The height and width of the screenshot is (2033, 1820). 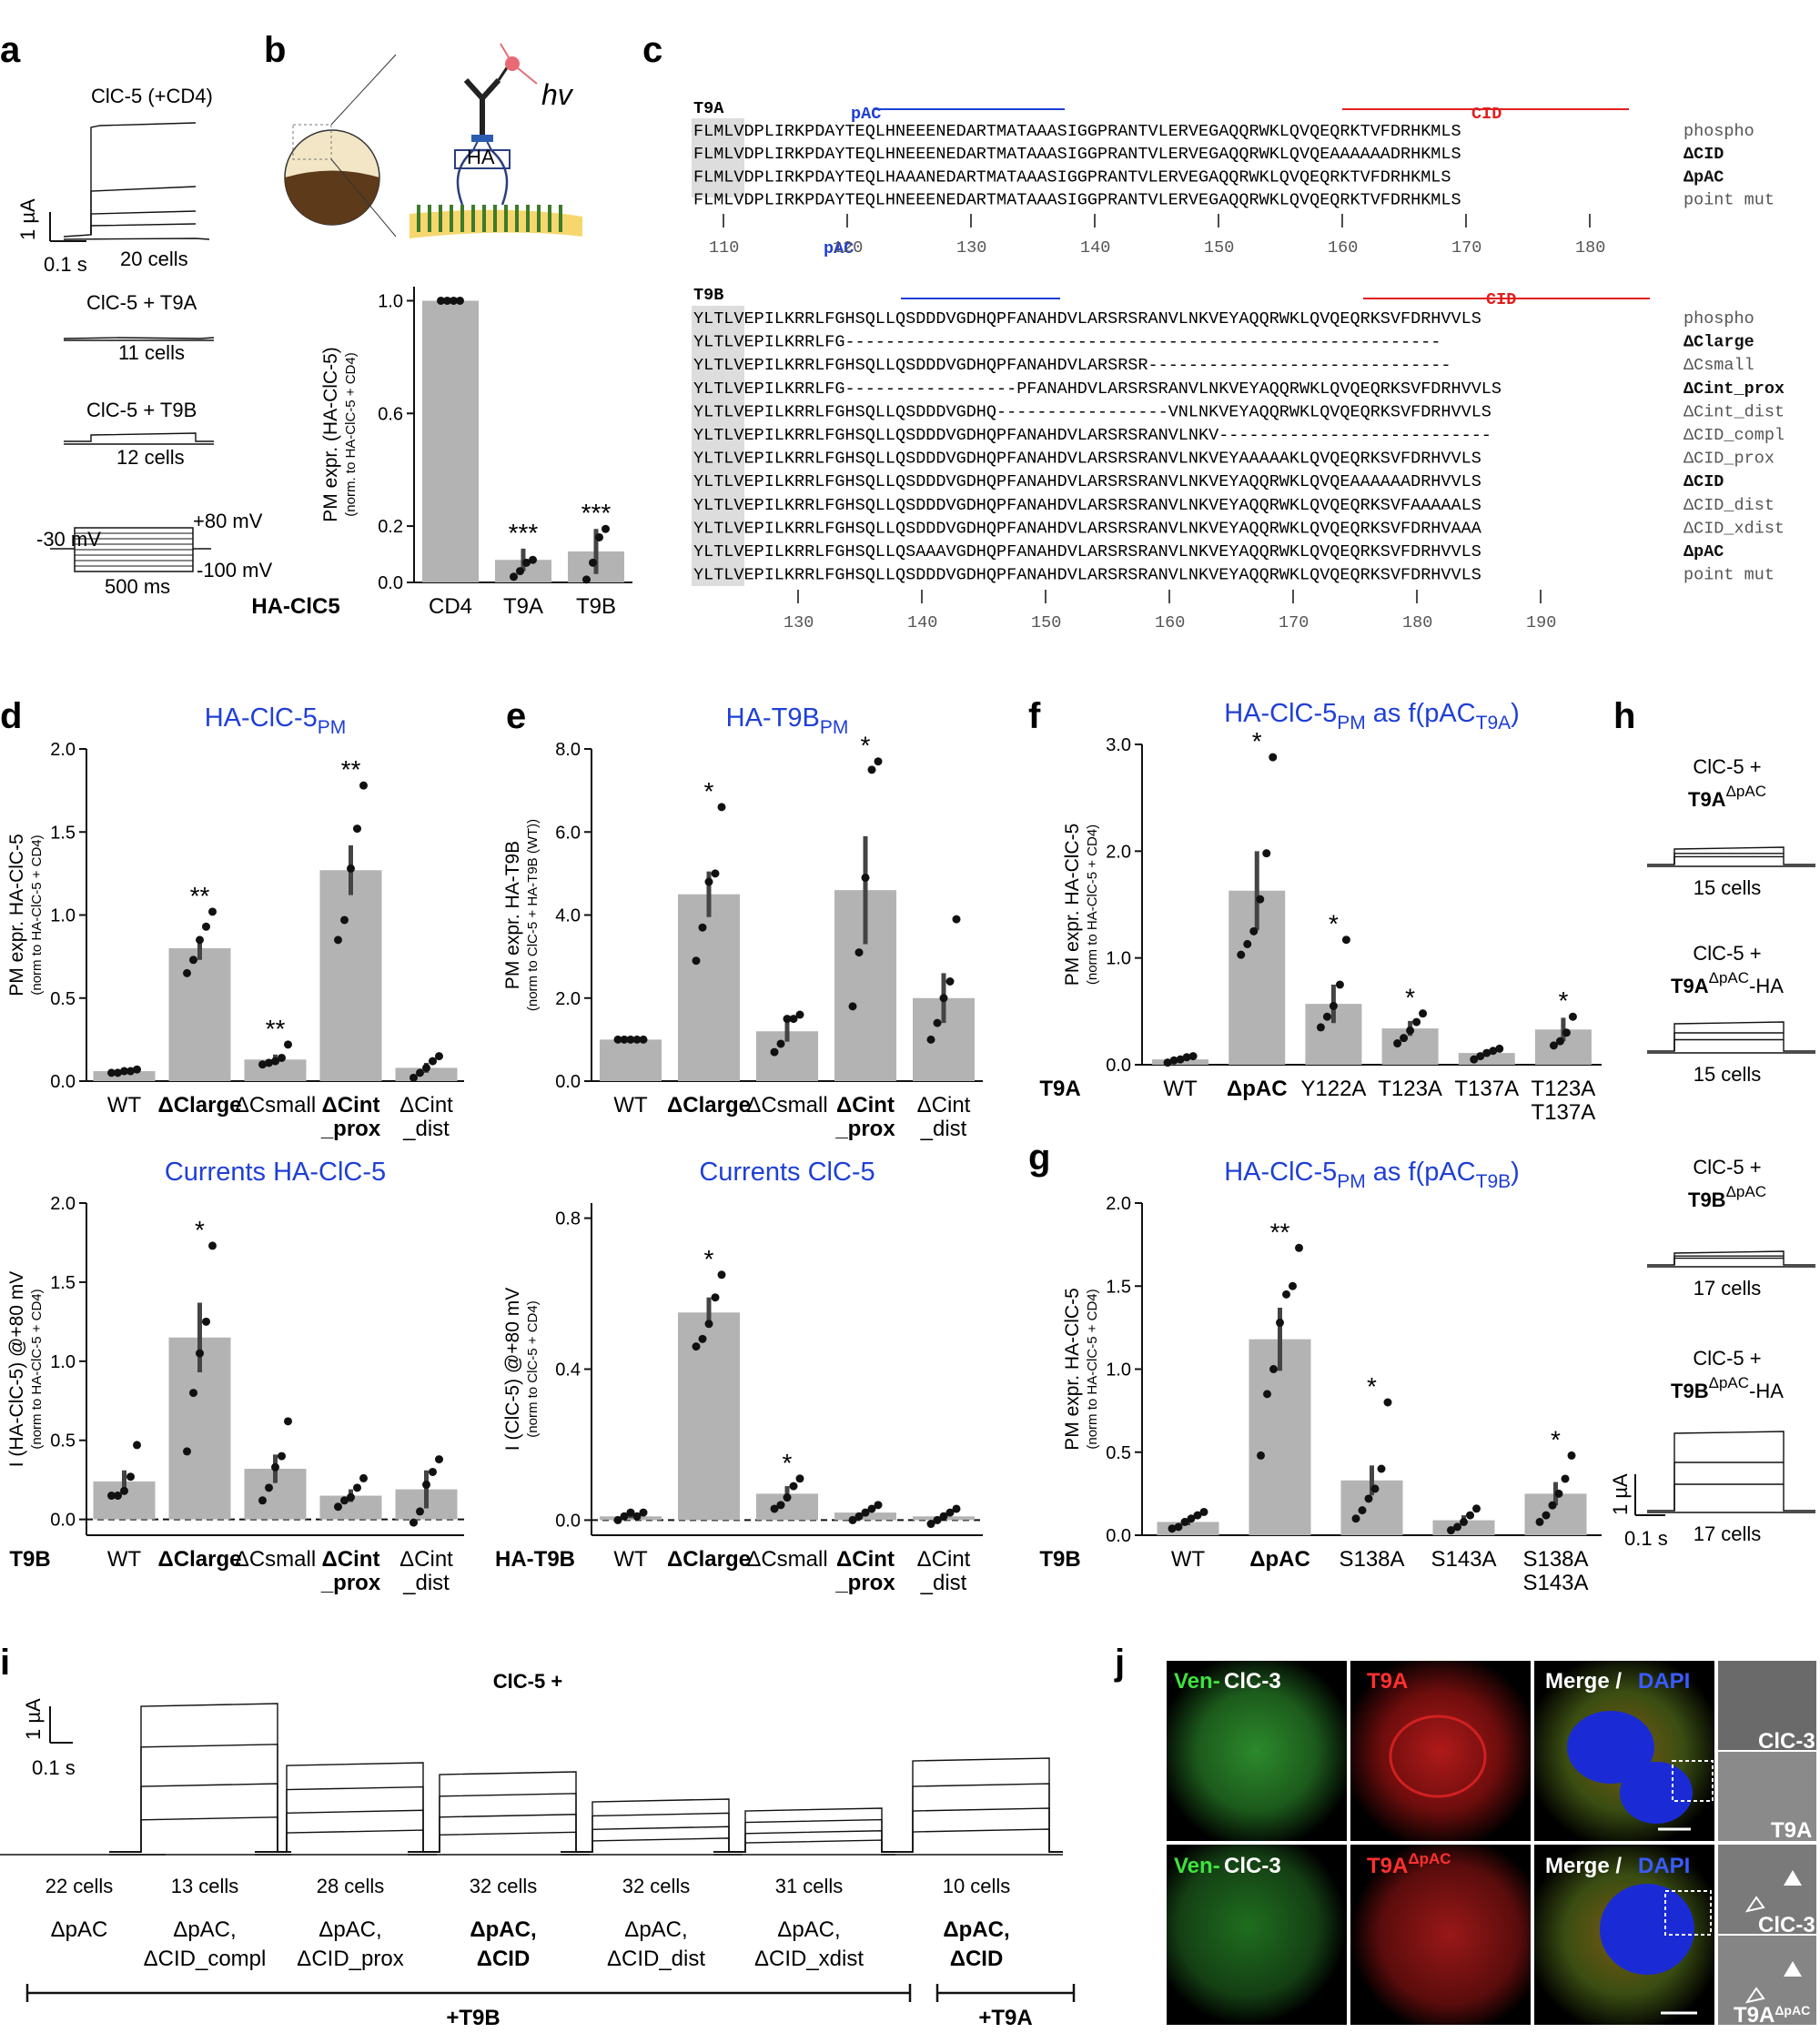 I want to click on t9b-seq-label: point mut, so click(x=1729, y=575).